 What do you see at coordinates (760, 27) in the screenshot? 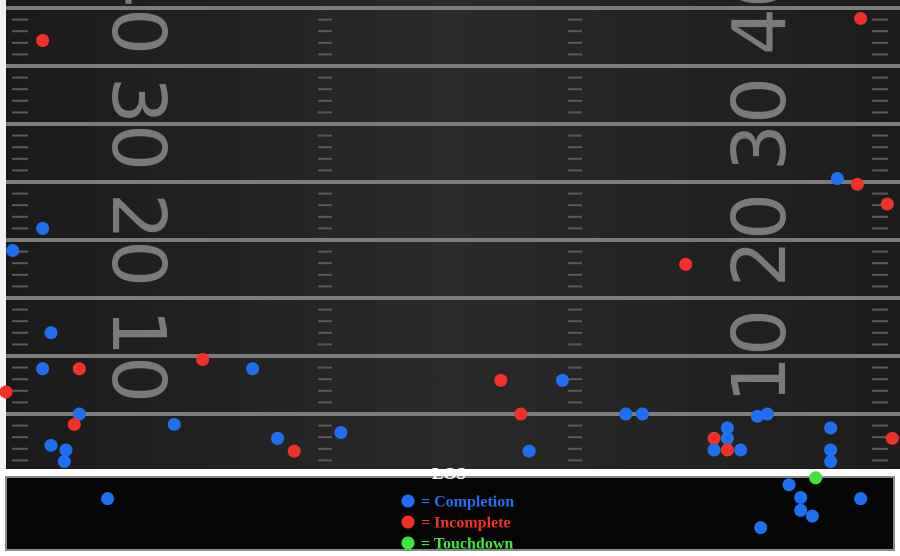
I see `yard-number-right: 40` at bounding box center [760, 27].